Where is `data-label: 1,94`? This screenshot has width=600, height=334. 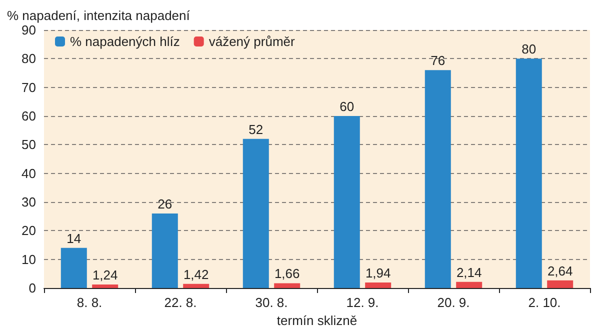
data-label: 1,94 is located at coordinates (378, 272).